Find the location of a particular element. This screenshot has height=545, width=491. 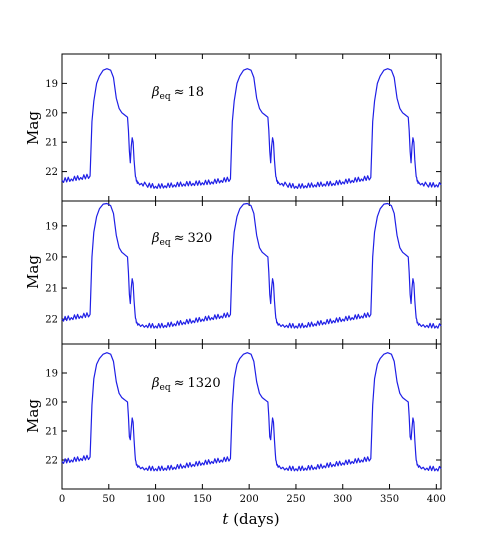

x-axis-label-variable: t is located at coordinates (225, 519).